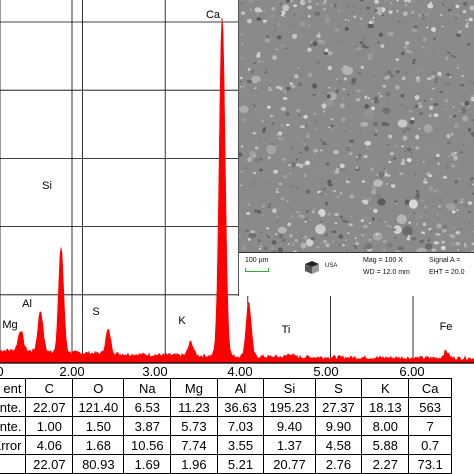 The width and height of the screenshot is (474, 474). Describe the element at coordinates (13, 464) in the screenshot. I see `row-header` at that location.